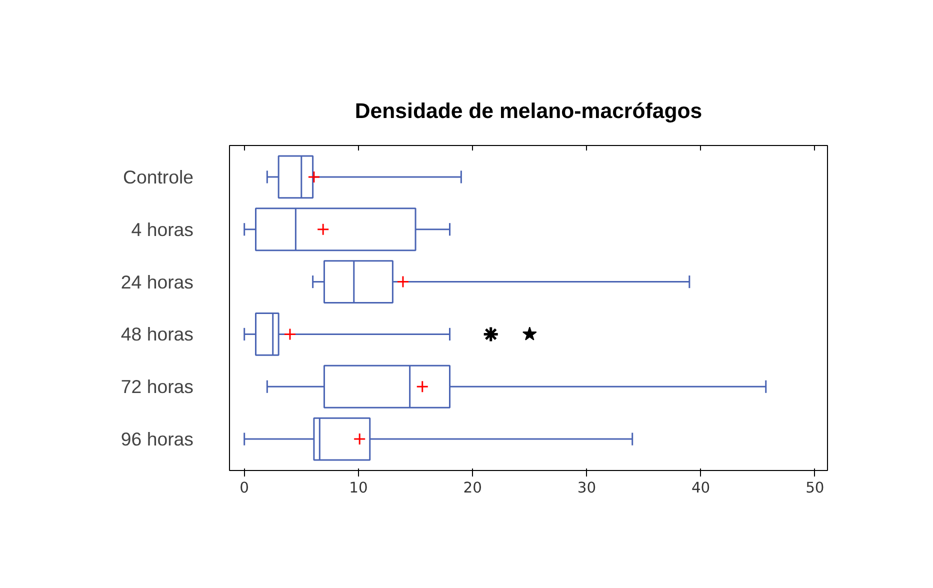 Image resolution: width=933 pixels, height=588 pixels. What do you see at coordinates (244, 488) in the screenshot?
I see `x-tick-label: 0` at bounding box center [244, 488].